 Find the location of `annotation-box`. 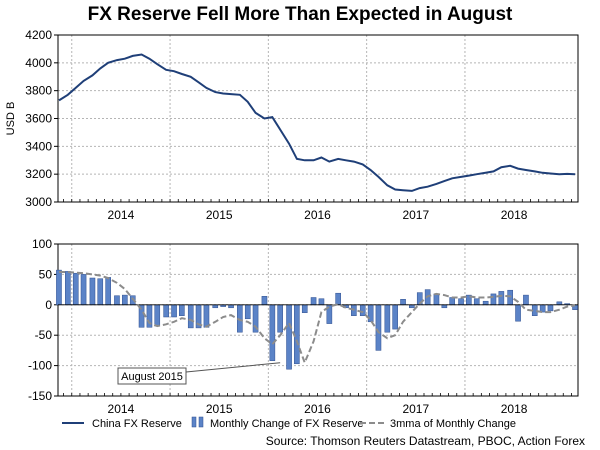

annotation-box is located at coordinates (152, 376).